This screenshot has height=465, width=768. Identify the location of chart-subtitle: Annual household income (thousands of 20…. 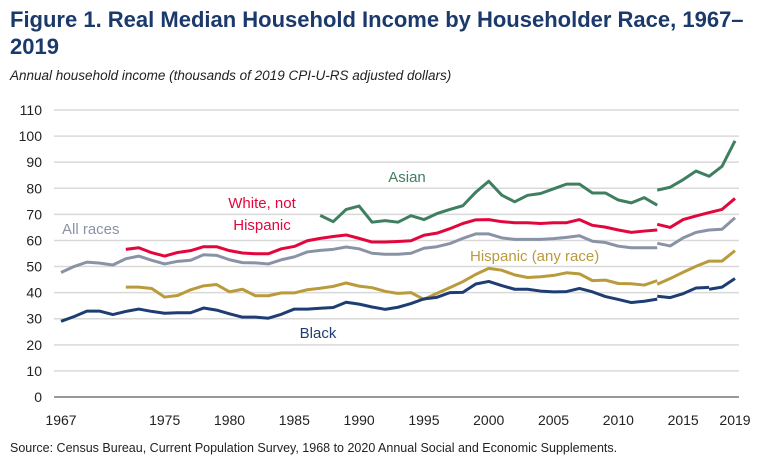
(231, 75).